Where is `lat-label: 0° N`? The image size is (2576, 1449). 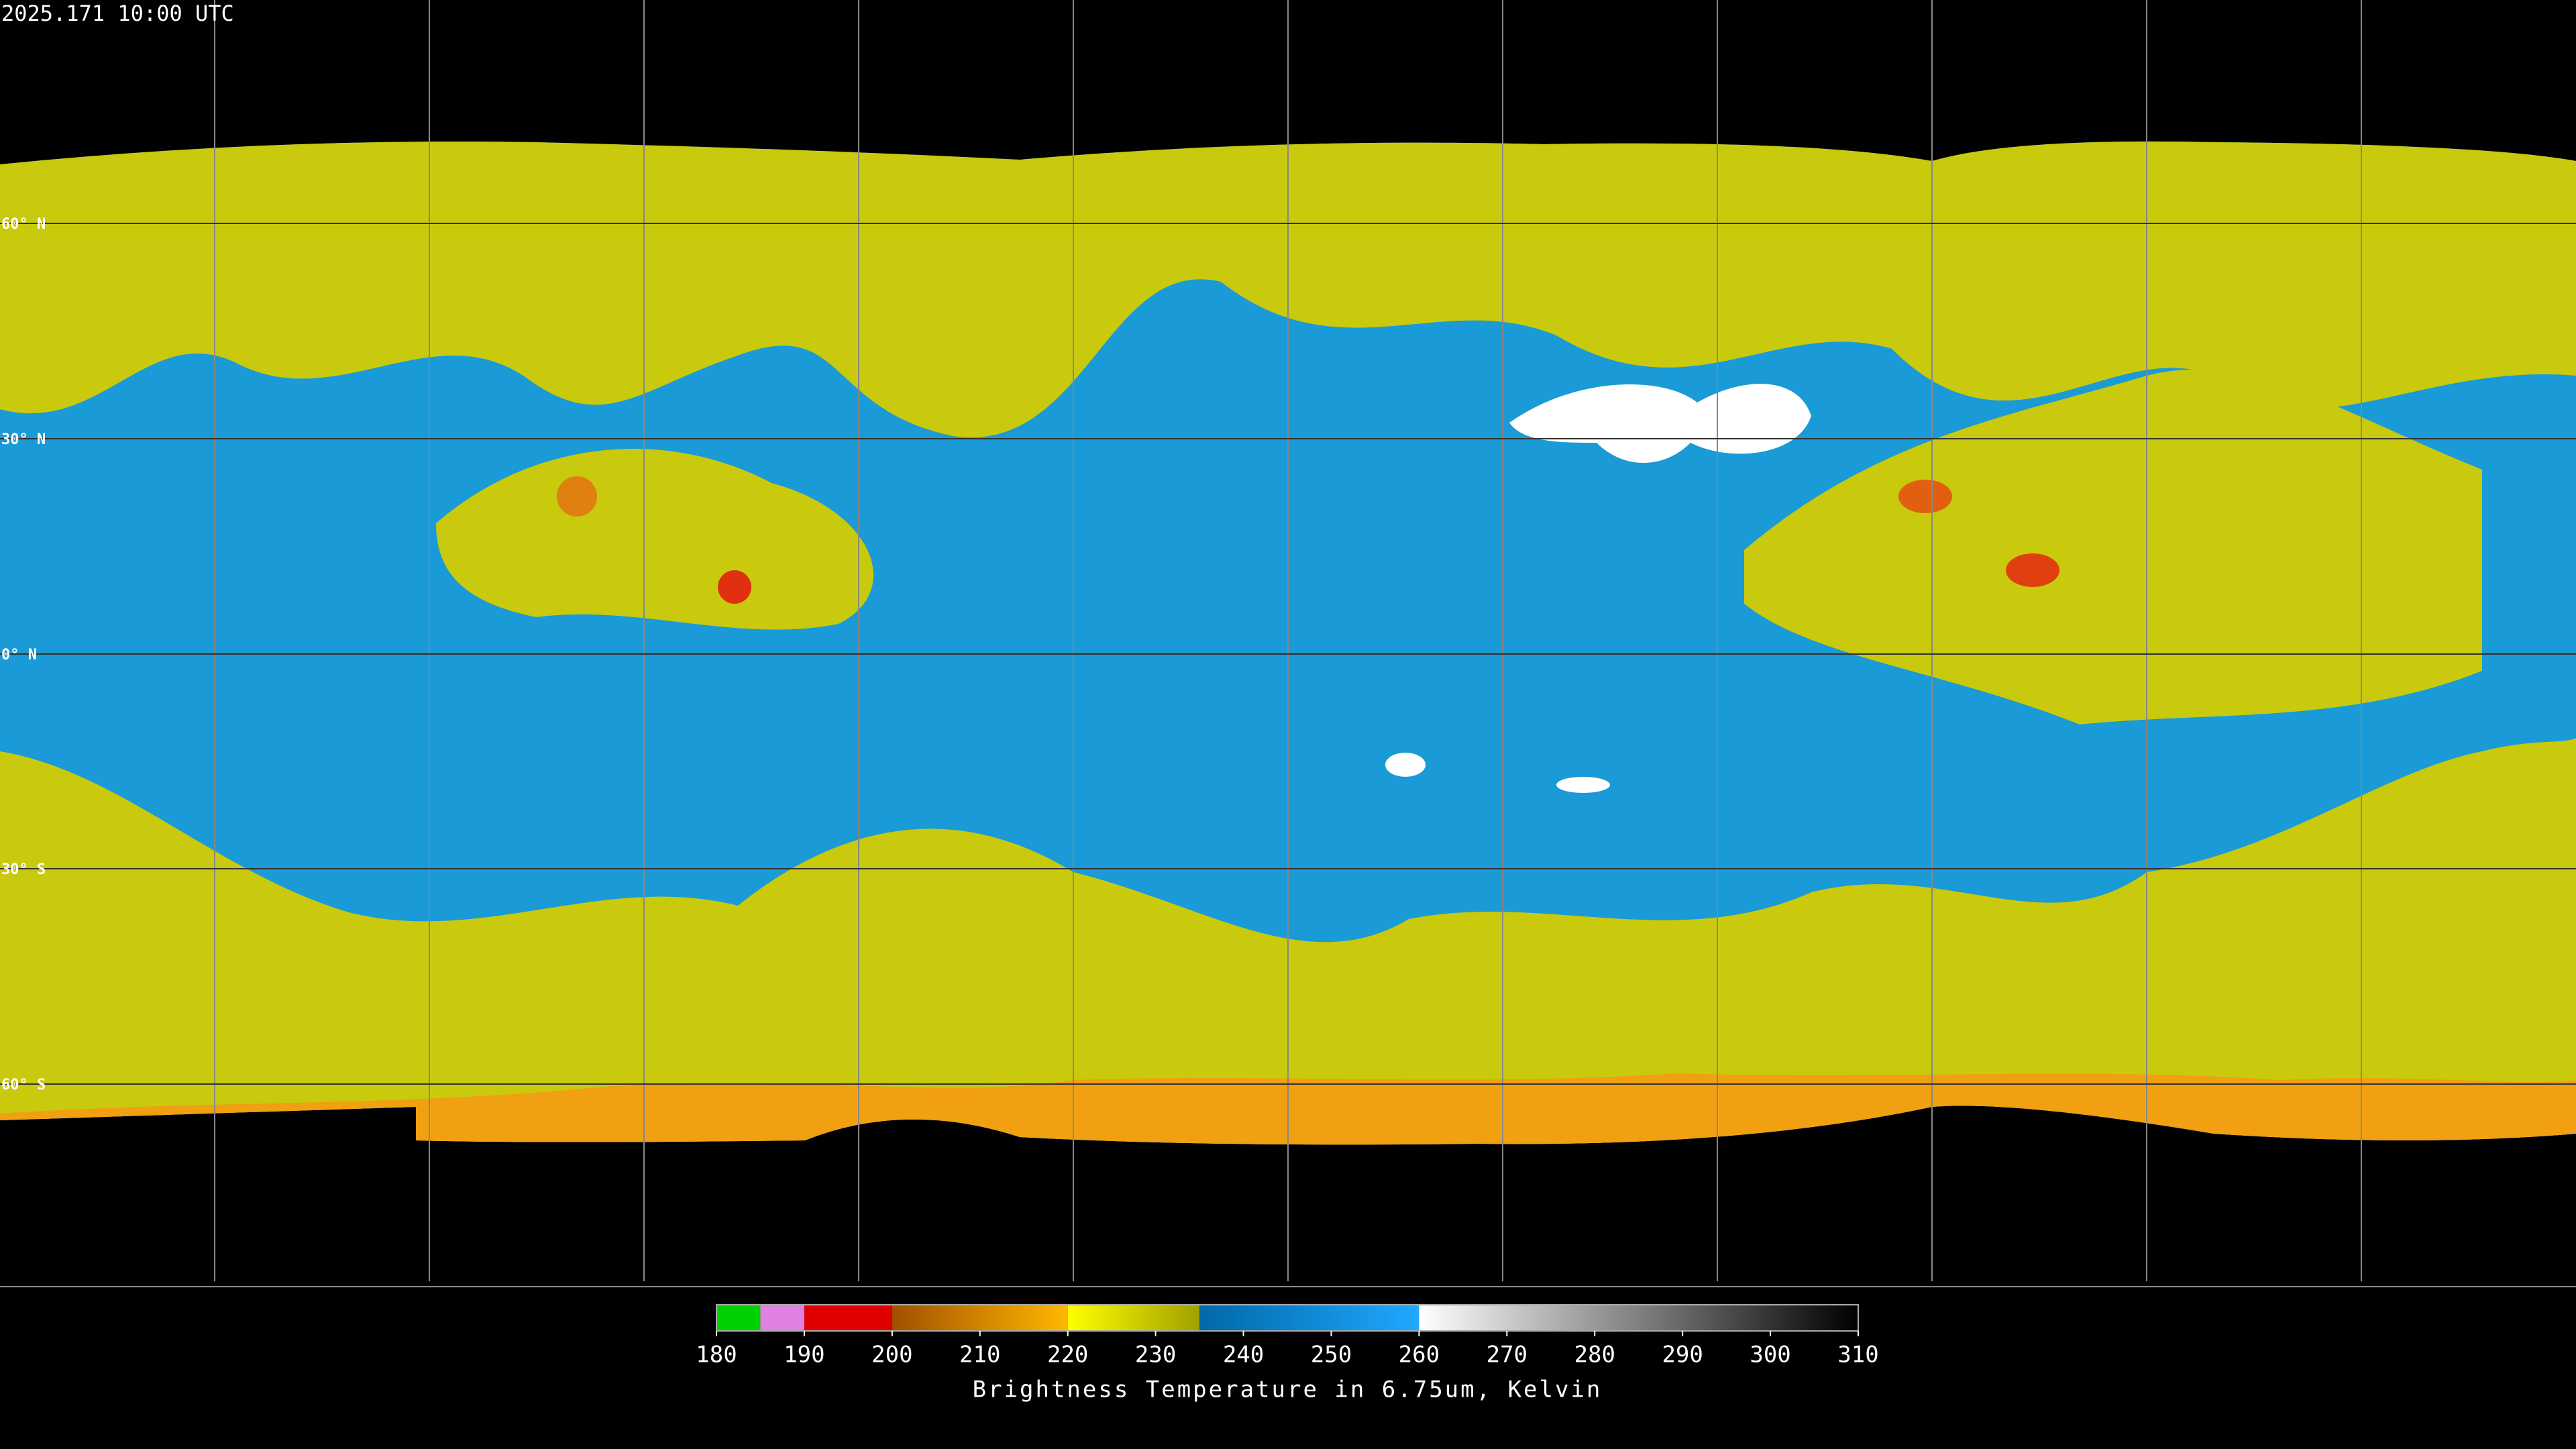 lat-label: 0° N is located at coordinates (19, 655).